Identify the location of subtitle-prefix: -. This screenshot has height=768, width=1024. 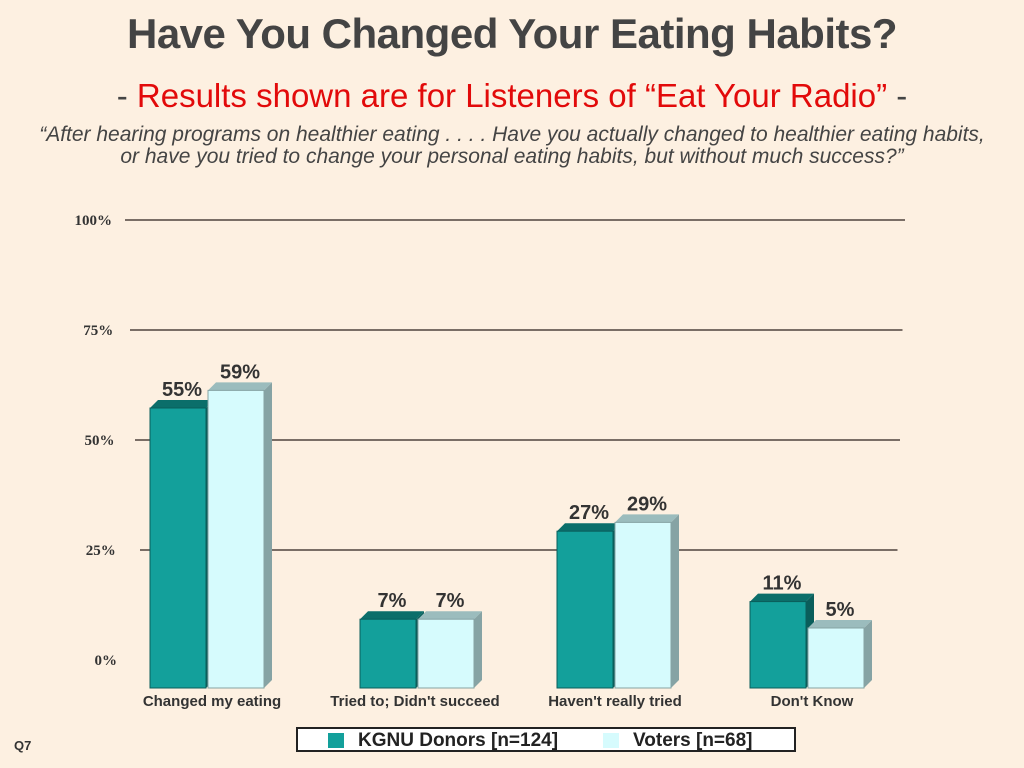
(126, 95).